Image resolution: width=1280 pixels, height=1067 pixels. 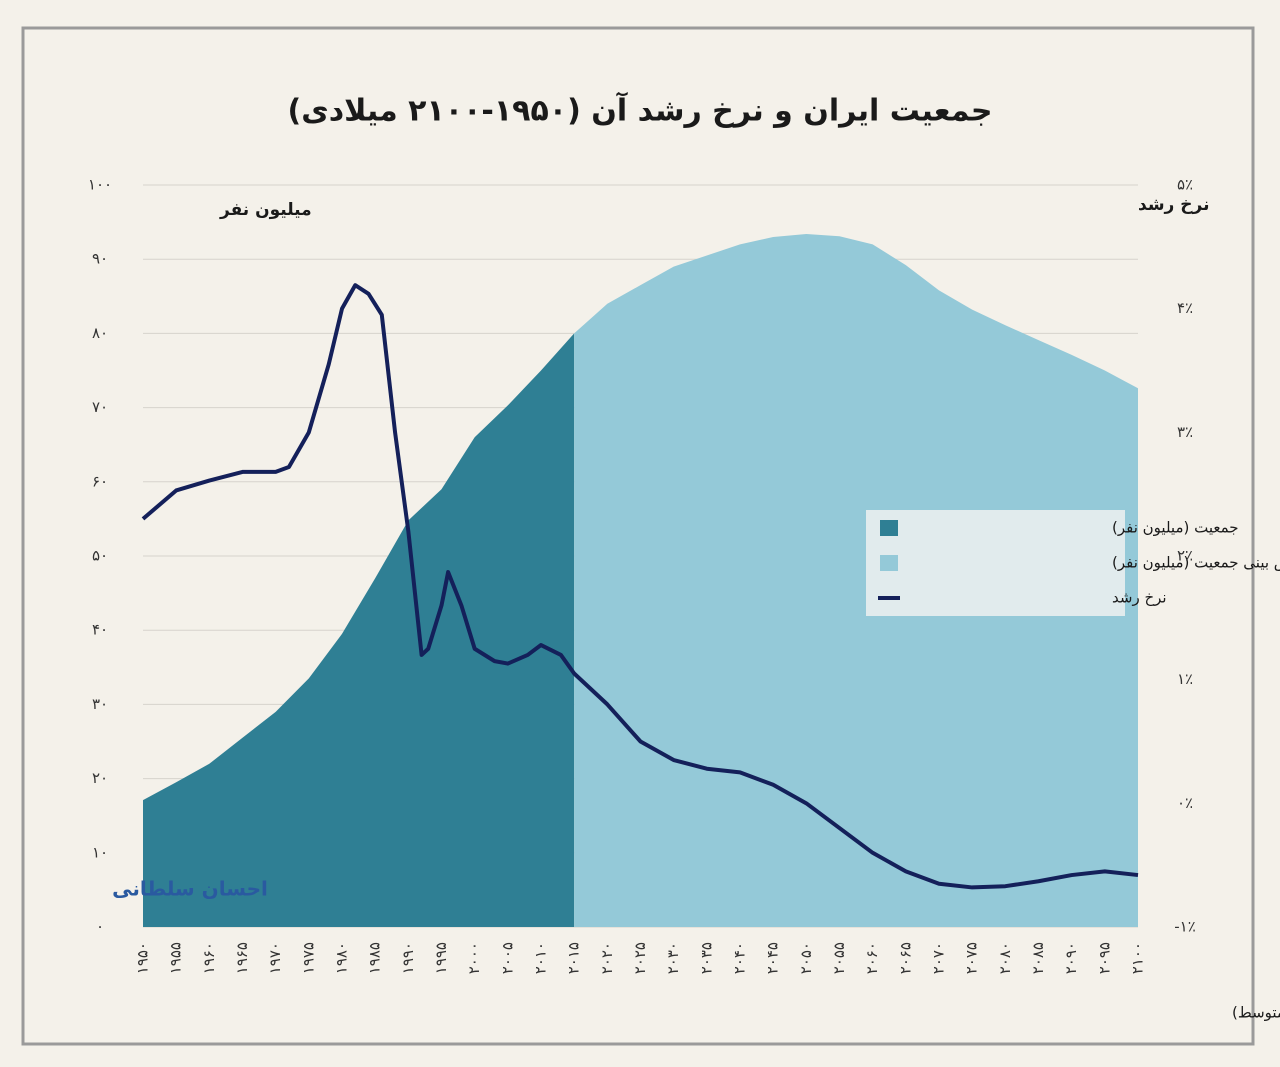 I want to click on x-tick-label: ۲۰۴۵, so click(x=773, y=958).